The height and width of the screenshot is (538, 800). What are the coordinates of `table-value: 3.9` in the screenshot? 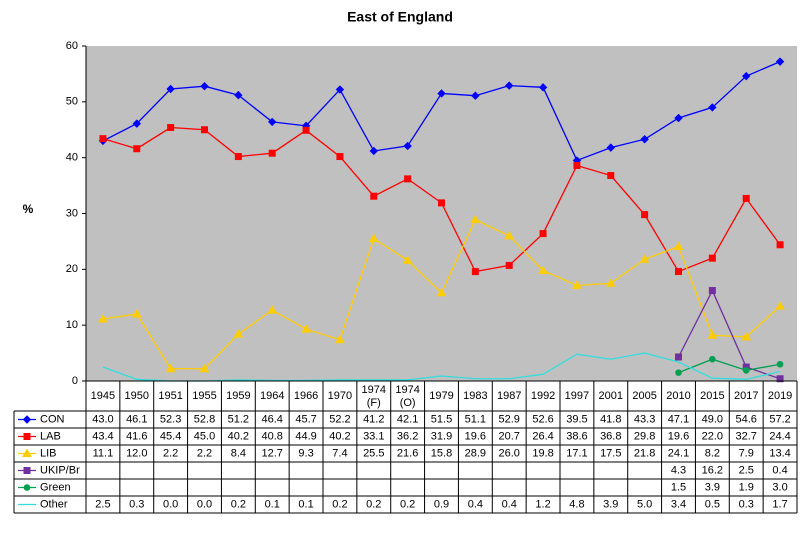 It's located at (712, 487).